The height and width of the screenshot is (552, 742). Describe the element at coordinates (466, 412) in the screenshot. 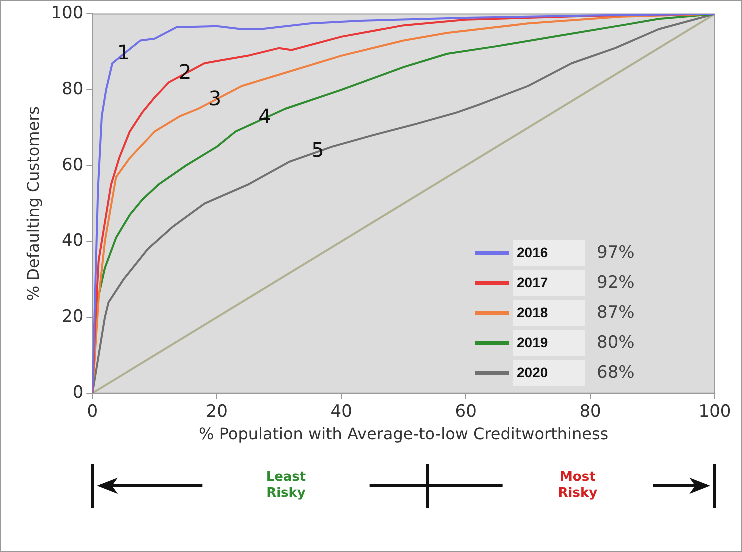

I see `x-tick-label: 60` at that location.